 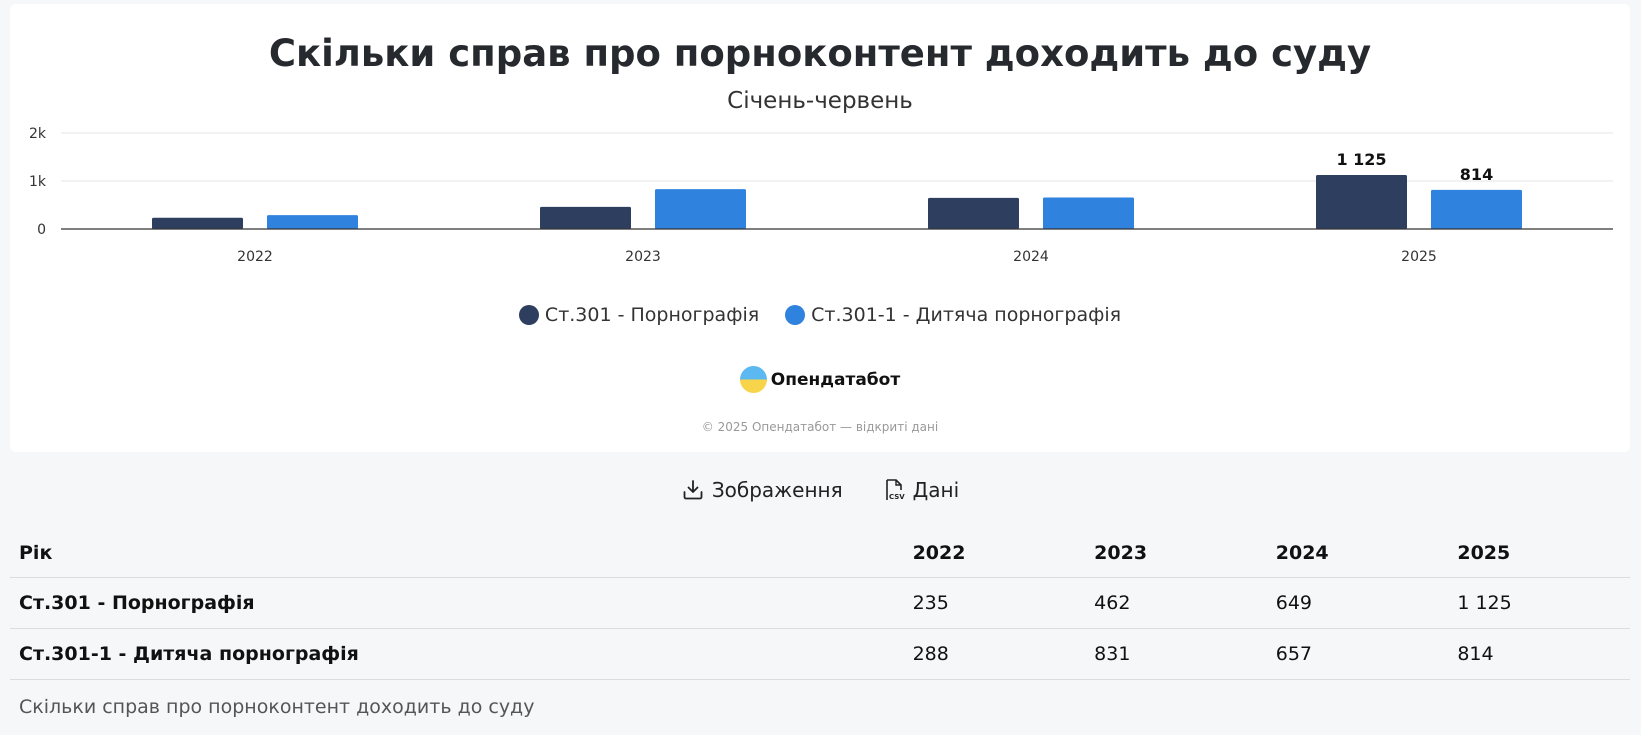 What do you see at coordinates (936, 490) in the screenshot?
I see `download-data-label: Дані` at bounding box center [936, 490].